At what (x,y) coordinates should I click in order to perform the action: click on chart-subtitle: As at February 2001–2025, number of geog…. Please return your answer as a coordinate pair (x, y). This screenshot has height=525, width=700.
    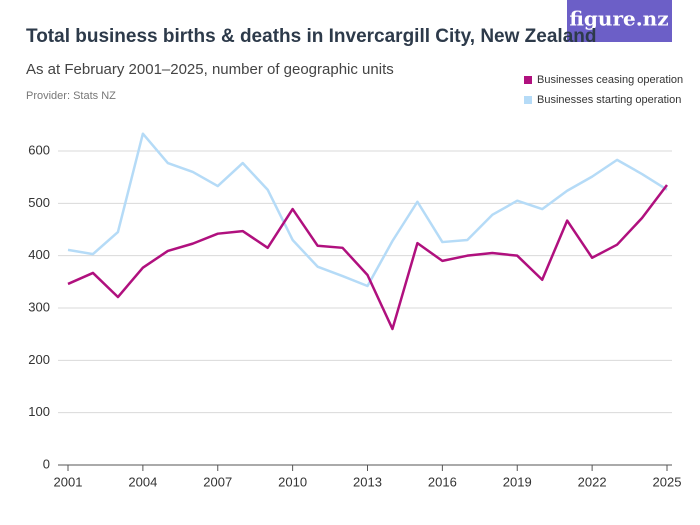
    Looking at the image, I should click on (210, 69).